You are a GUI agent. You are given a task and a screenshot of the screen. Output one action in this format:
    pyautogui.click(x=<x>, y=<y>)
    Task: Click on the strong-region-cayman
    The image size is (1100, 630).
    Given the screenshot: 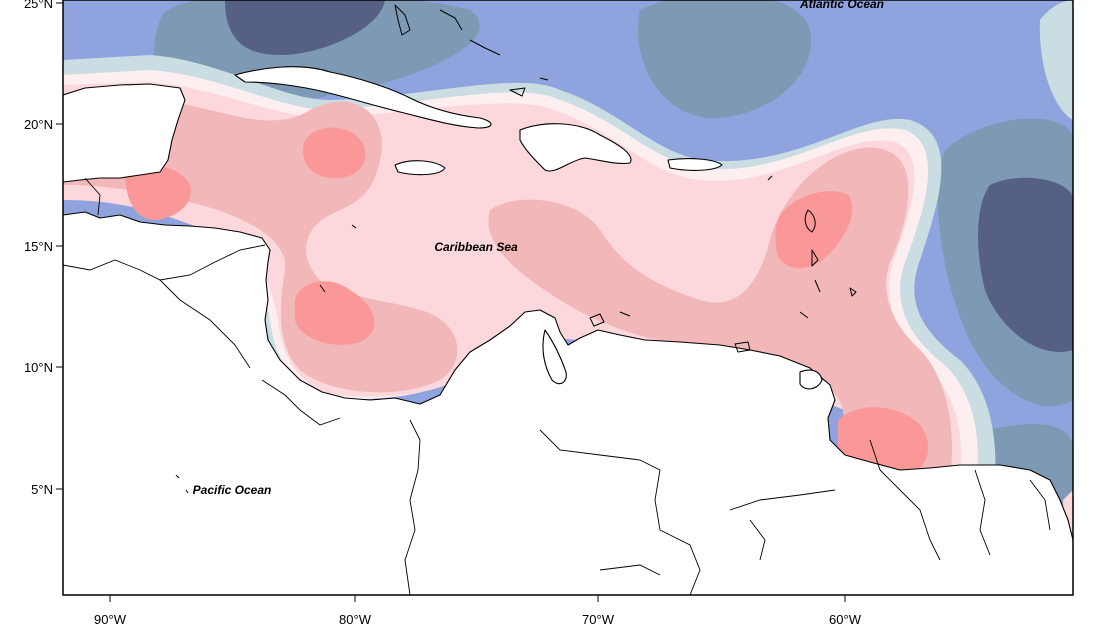 What is the action you would take?
    pyautogui.click(x=334, y=153)
    